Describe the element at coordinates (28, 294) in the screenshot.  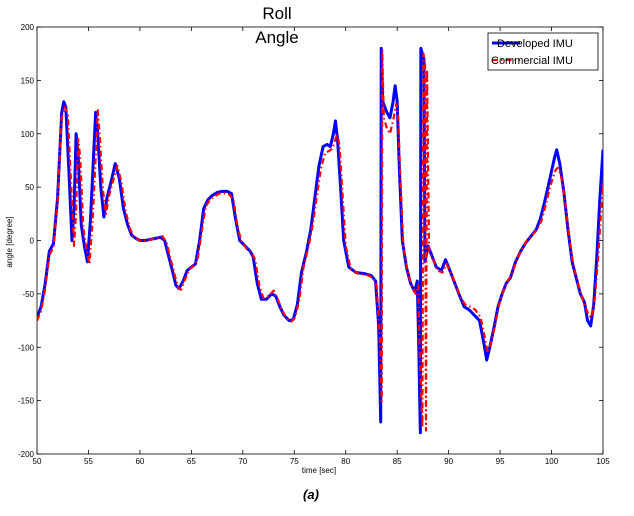
I see `y-tick-label: -50` at that location.